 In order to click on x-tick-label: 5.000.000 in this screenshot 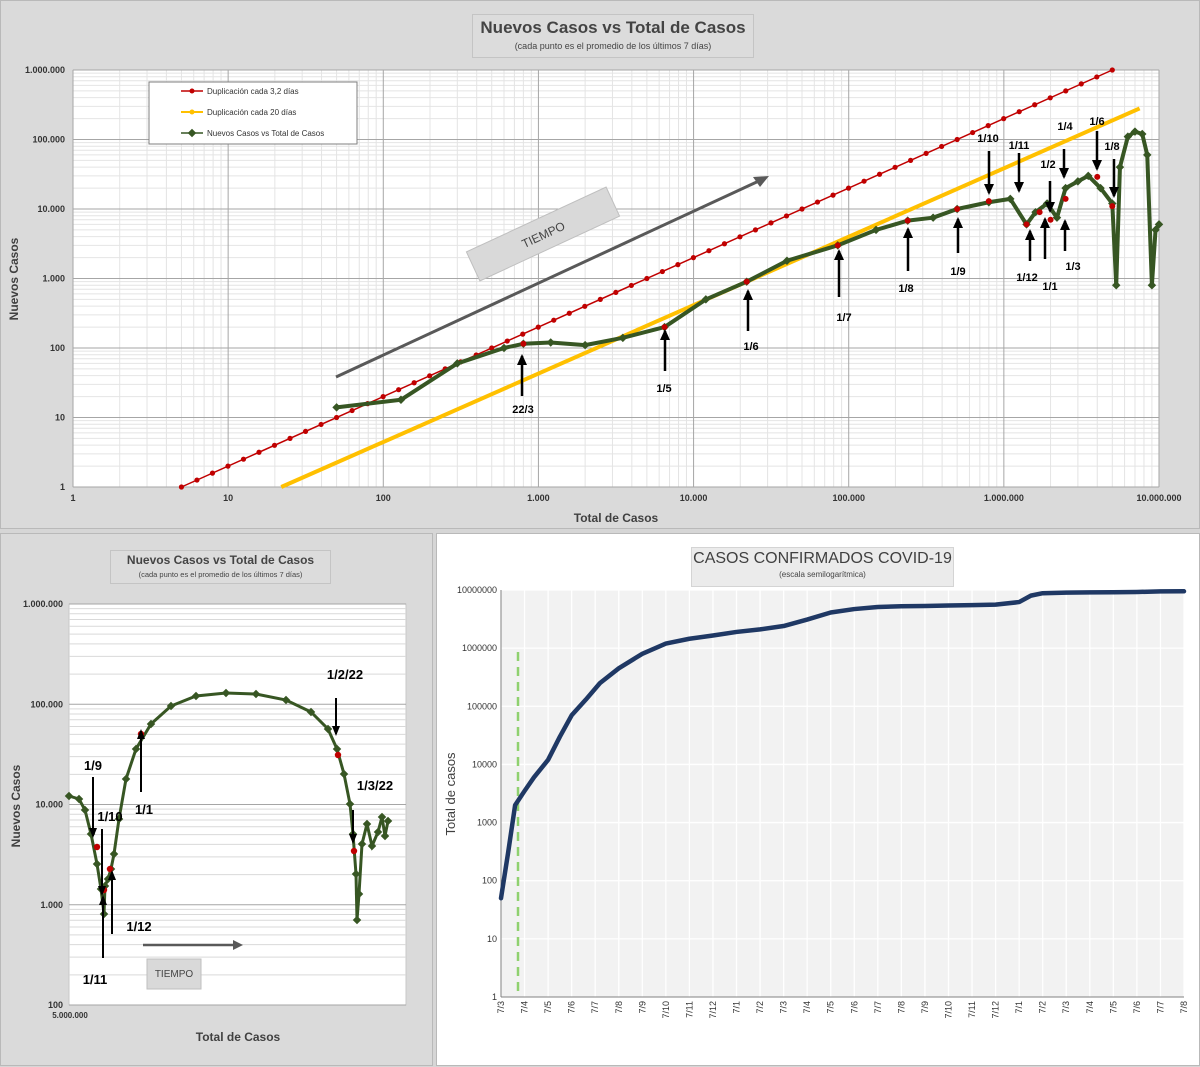, I will do `click(70, 1015)`.